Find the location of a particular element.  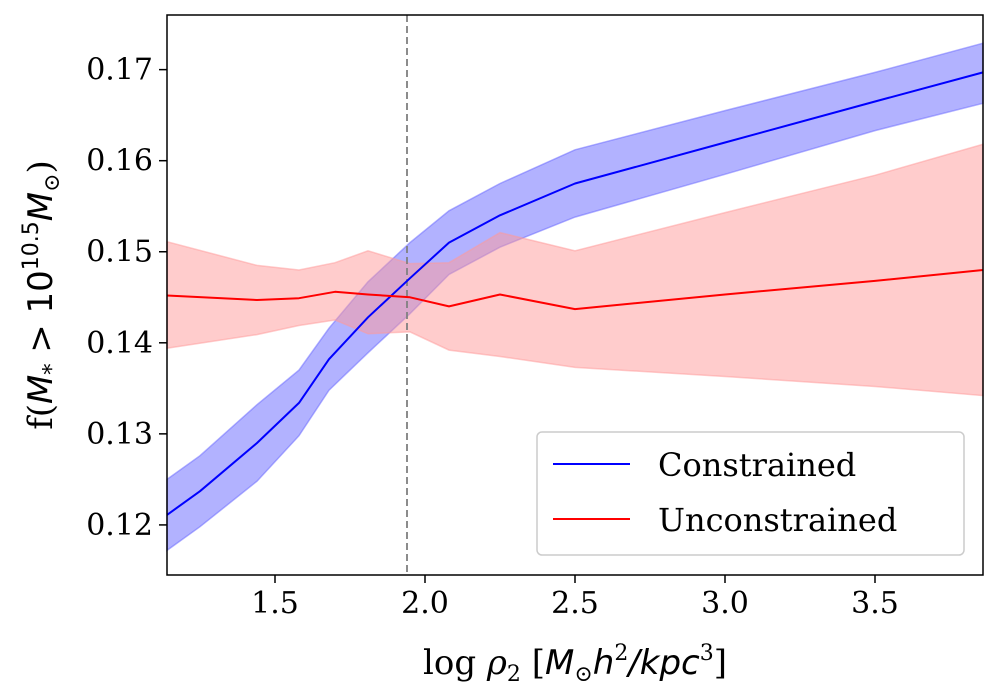

x-axis-ticks: 1.5 2.0 2.5 3.0 3.5 is located at coordinates (575, 598).